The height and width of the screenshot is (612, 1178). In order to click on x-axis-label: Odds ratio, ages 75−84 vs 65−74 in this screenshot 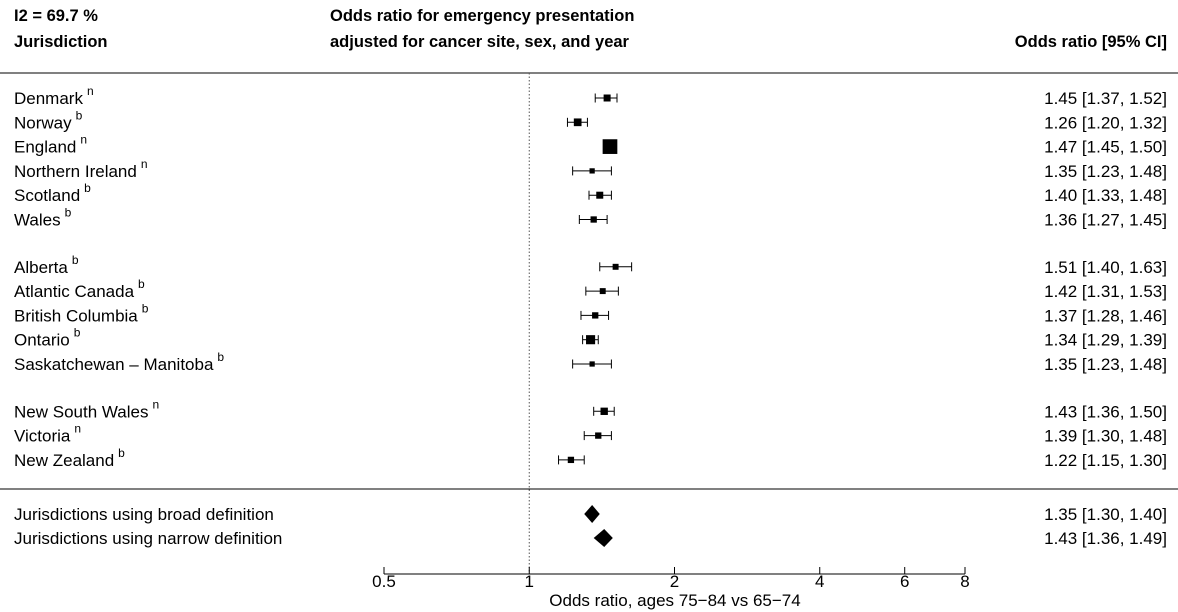, I will do `click(674, 600)`.